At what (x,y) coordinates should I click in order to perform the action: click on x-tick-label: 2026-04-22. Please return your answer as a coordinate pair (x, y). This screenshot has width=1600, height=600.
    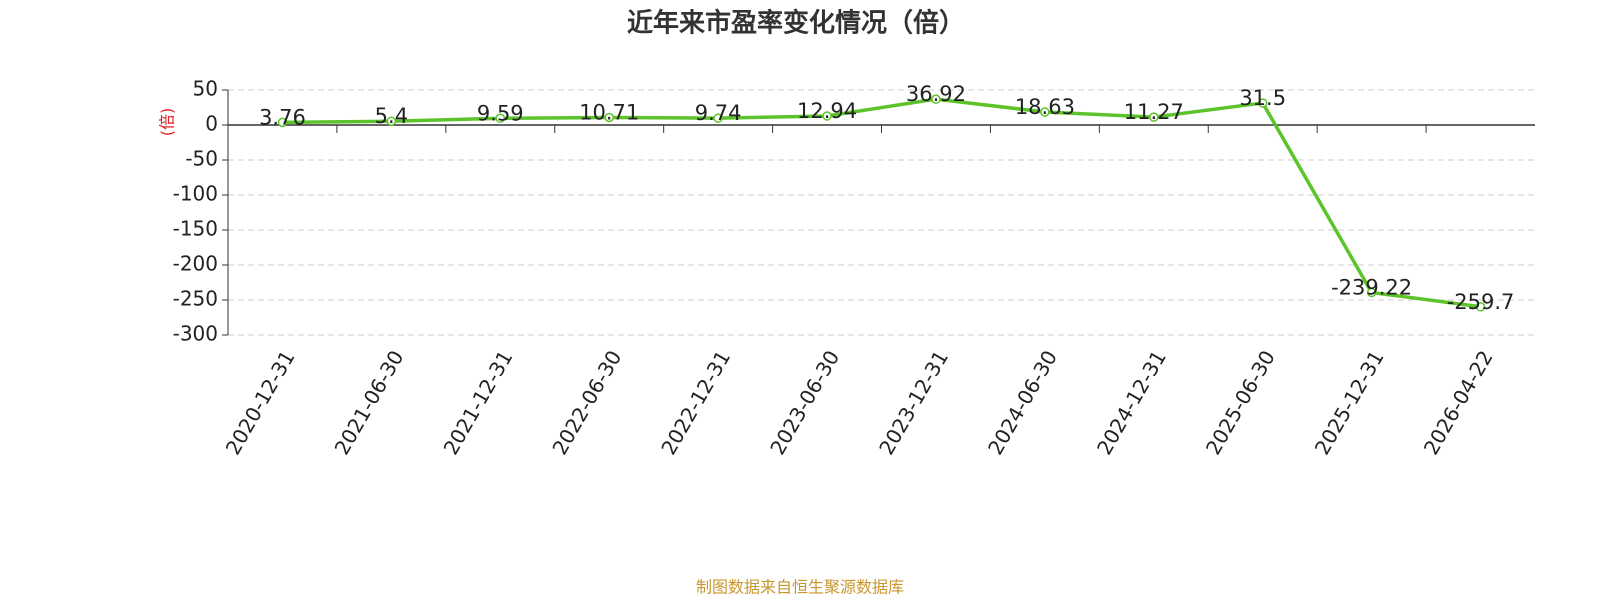
    Looking at the image, I should click on (1458, 402).